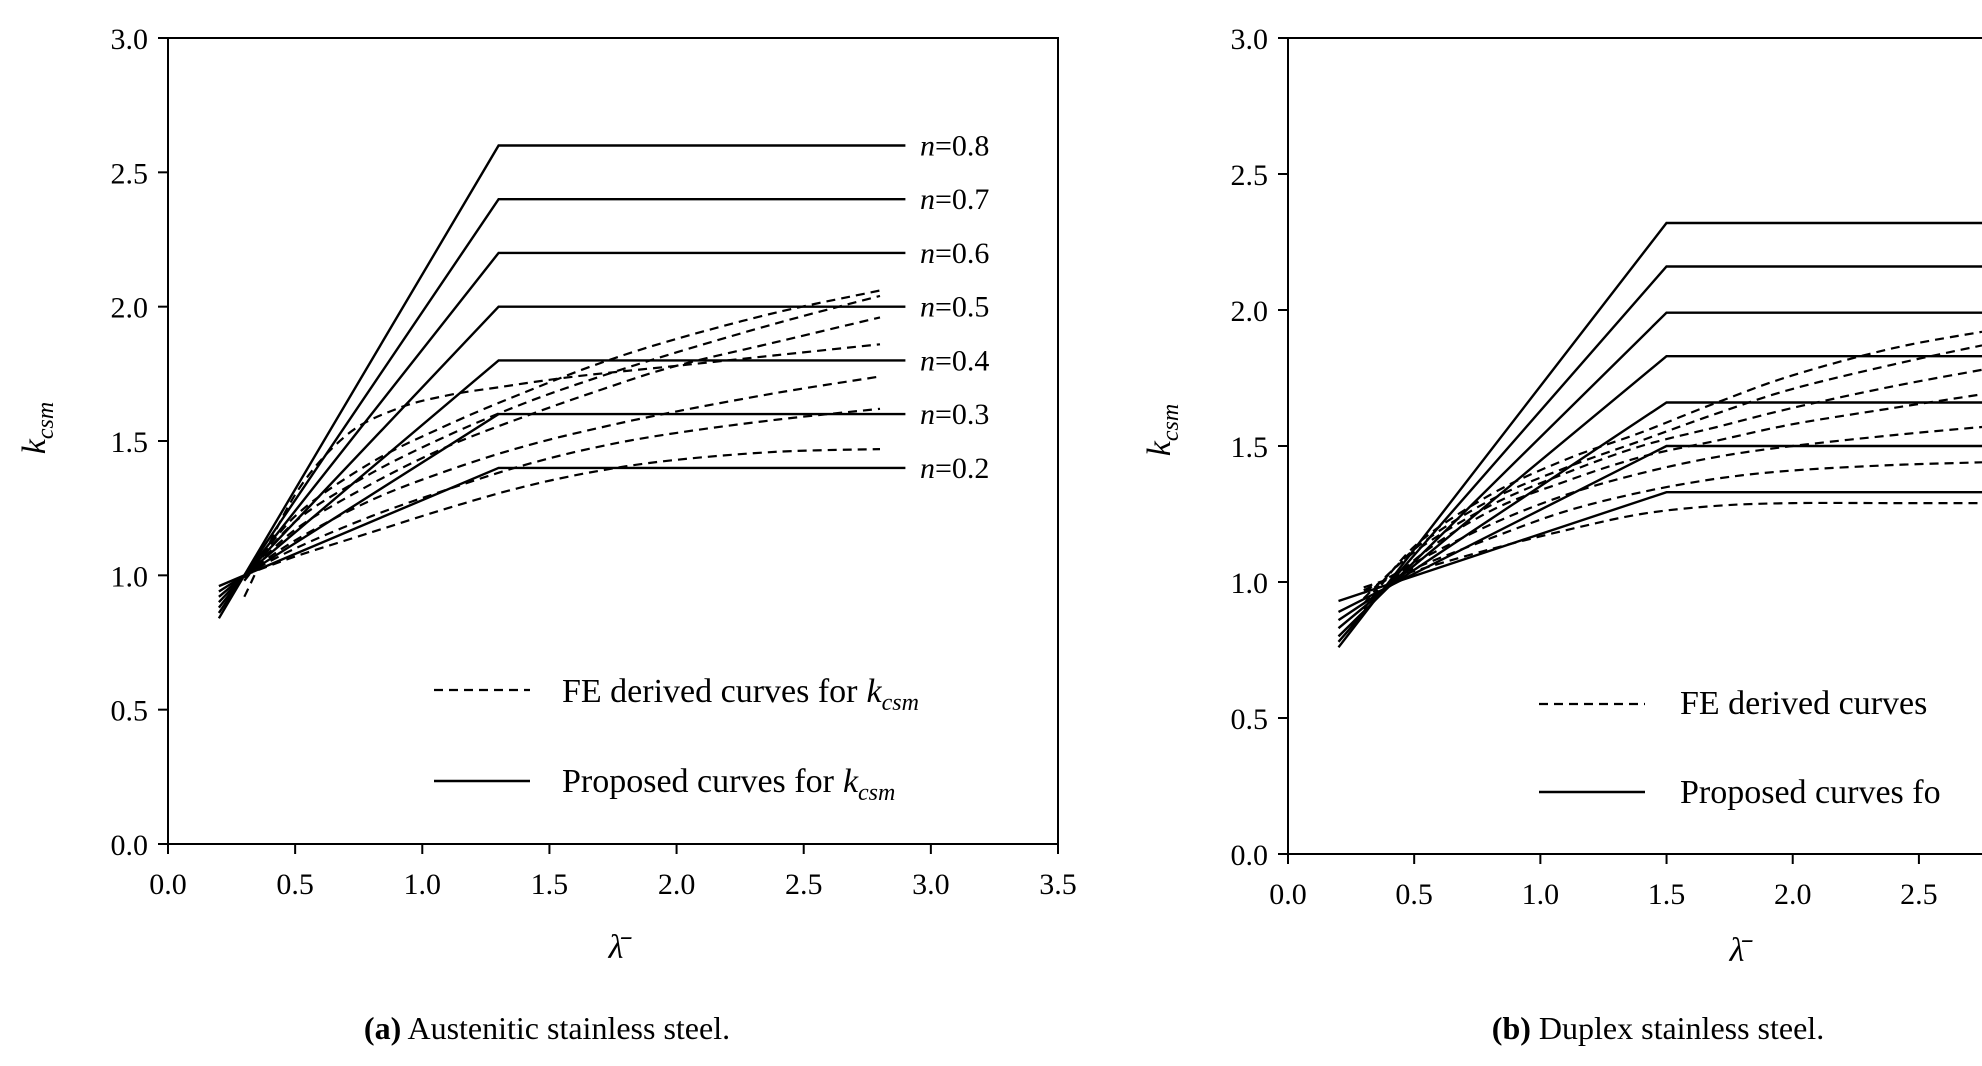  I want to click on panel-b-y-tick-label: 0.0, so click(1250, 855).